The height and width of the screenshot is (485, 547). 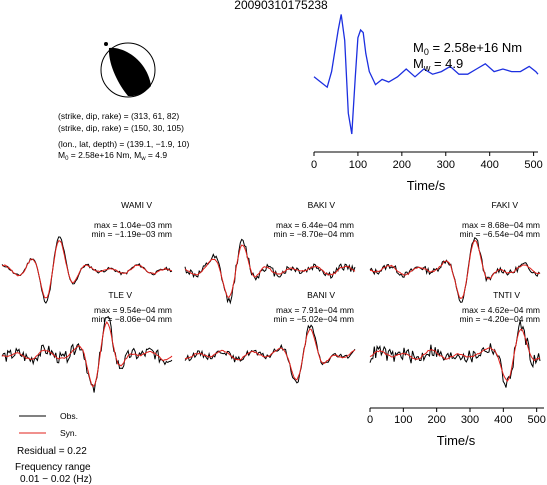 I want to click on wave-x-tick-label: 0, so click(x=370, y=420).